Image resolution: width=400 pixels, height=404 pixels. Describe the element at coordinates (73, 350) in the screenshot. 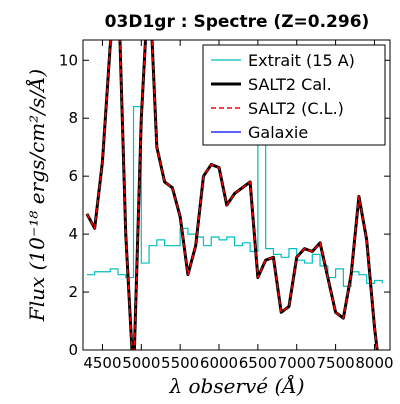

I see `y-tick-label: 0` at that location.